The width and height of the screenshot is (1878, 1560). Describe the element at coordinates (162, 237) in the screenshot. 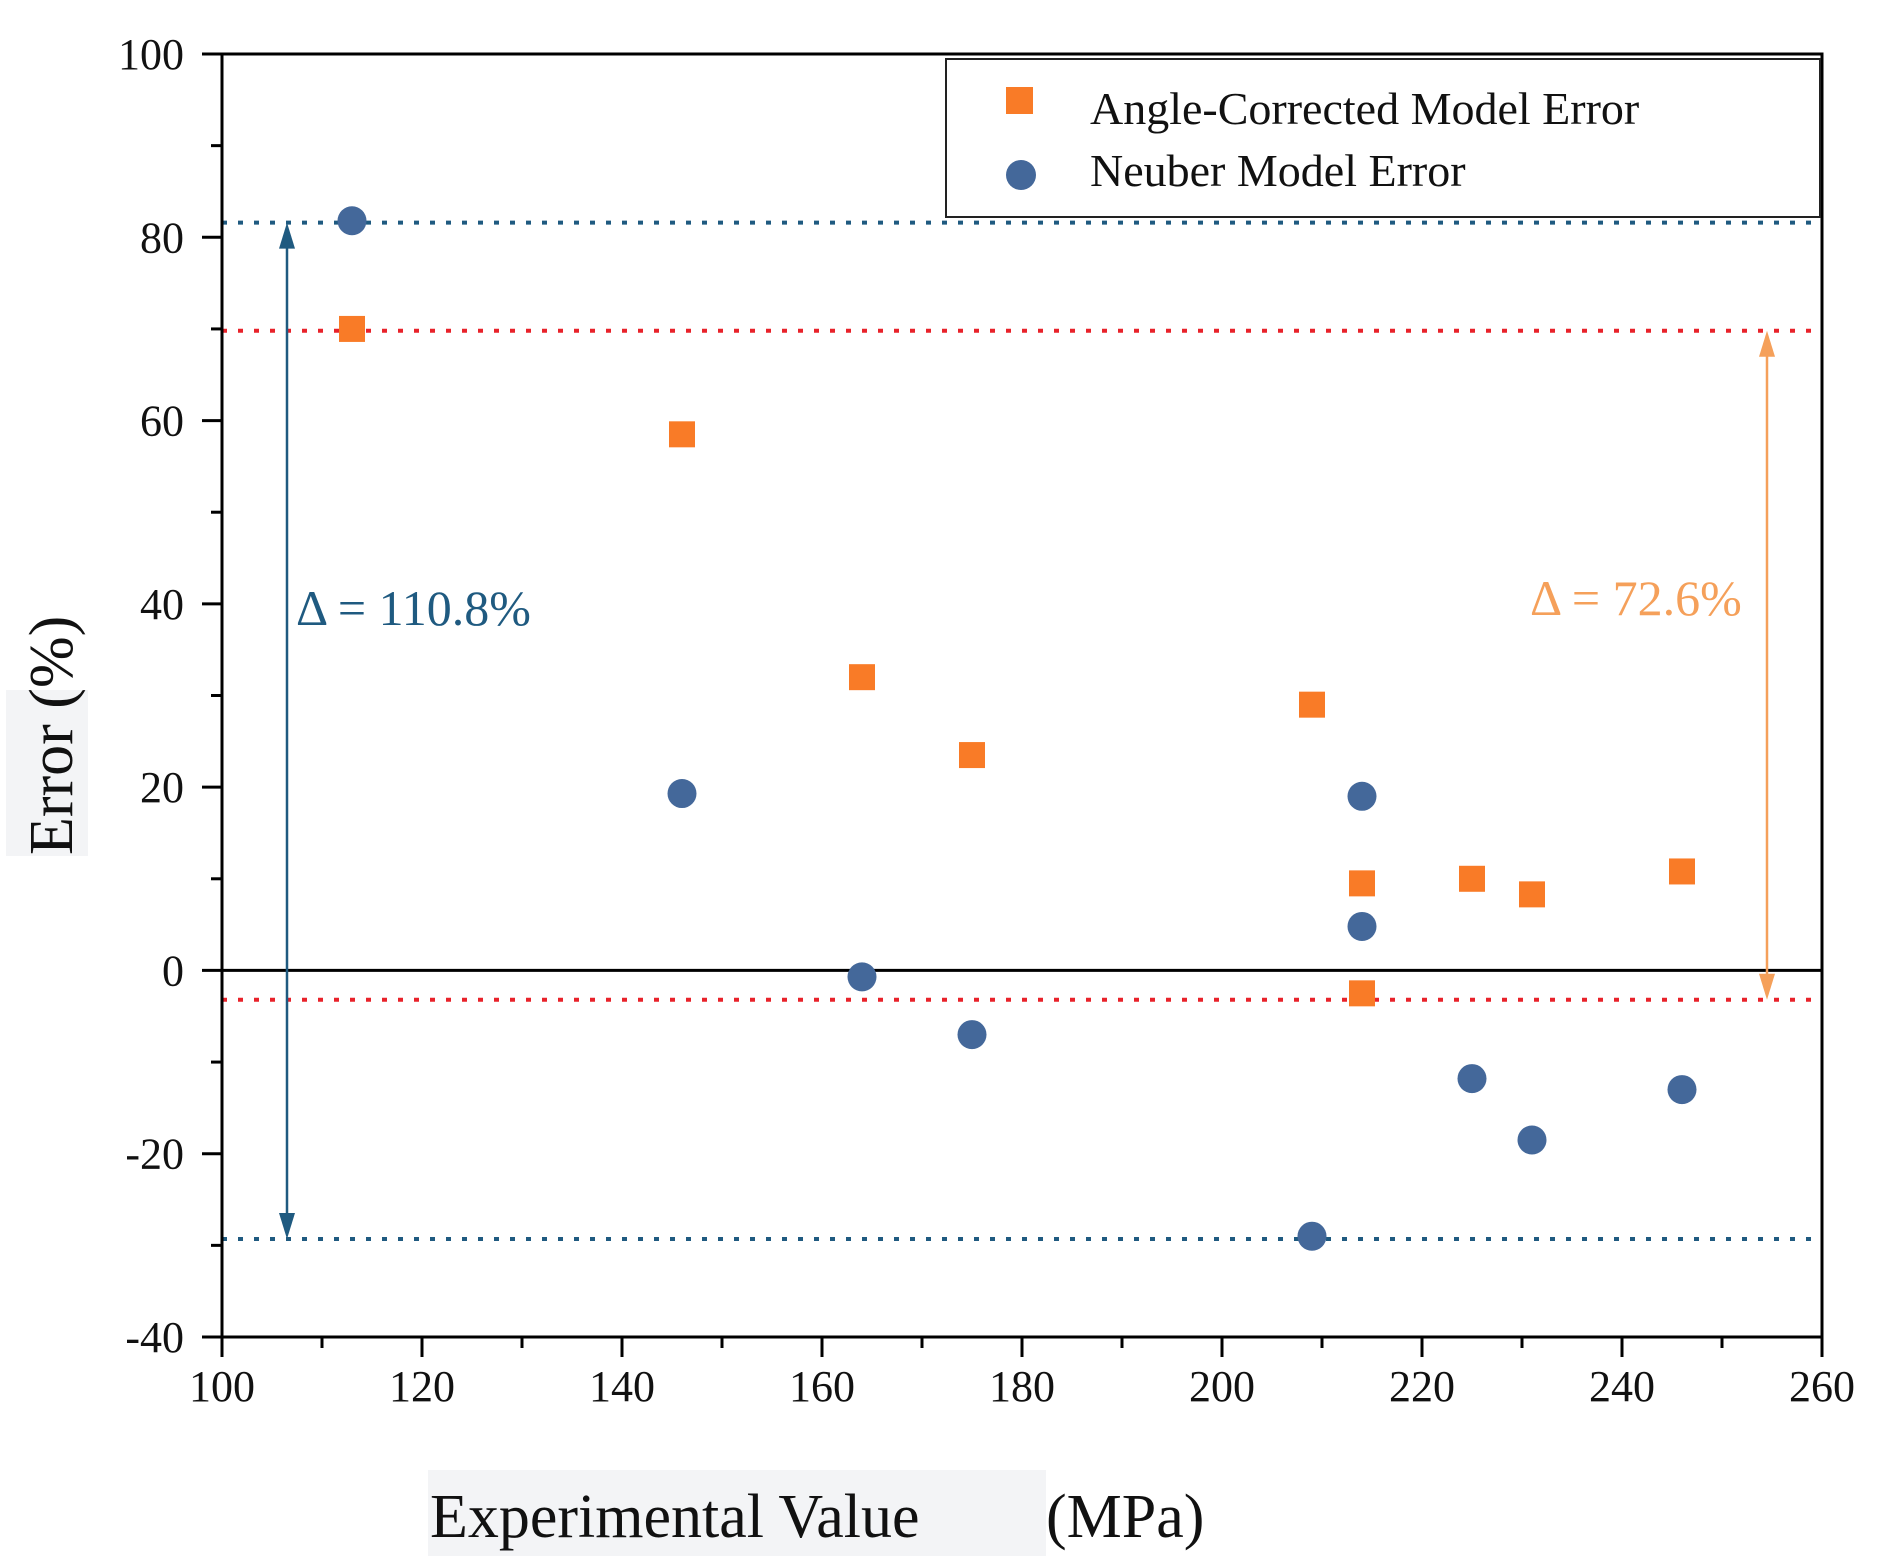

I see `y-tick-label: 80` at that location.